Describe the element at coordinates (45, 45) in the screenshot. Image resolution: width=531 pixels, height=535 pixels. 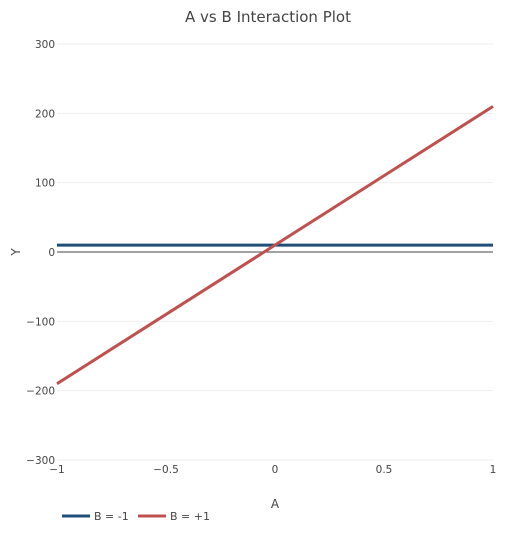
I see `y-tick-label: 300` at that location.